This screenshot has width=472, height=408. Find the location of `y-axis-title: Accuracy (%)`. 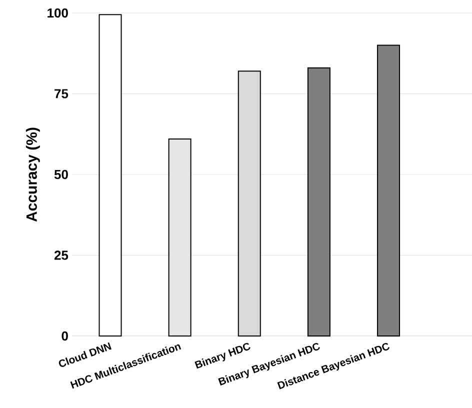

y-axis-title: Accuracy (%) is located at coordinates (33, 175).